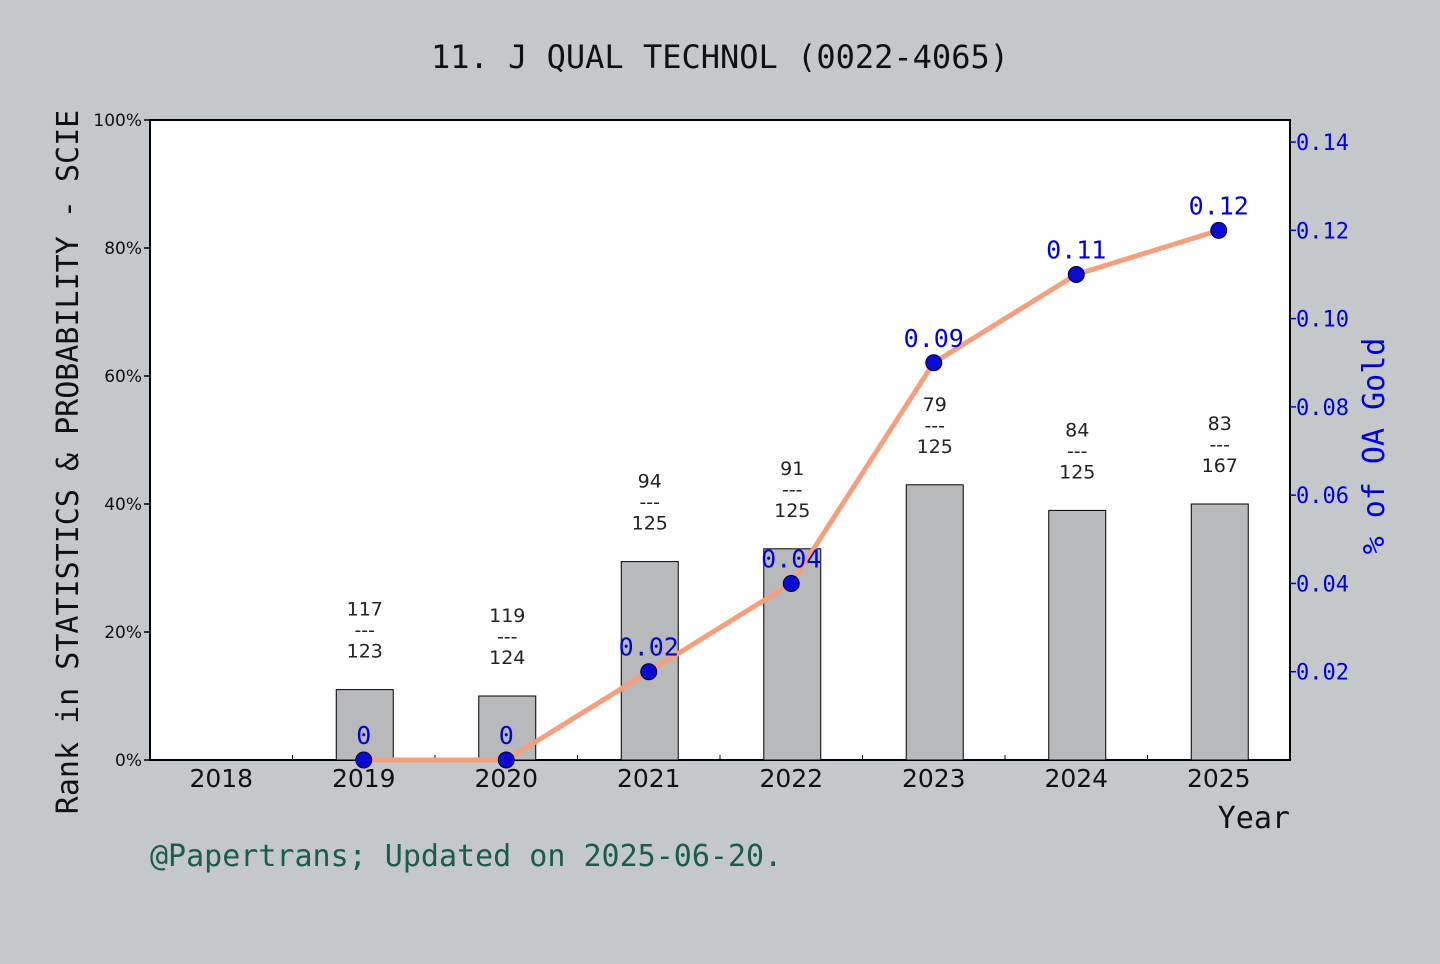 The image size is (1440, 964). I want to click on right-tick-label: 0.06, so click(1322, 496).